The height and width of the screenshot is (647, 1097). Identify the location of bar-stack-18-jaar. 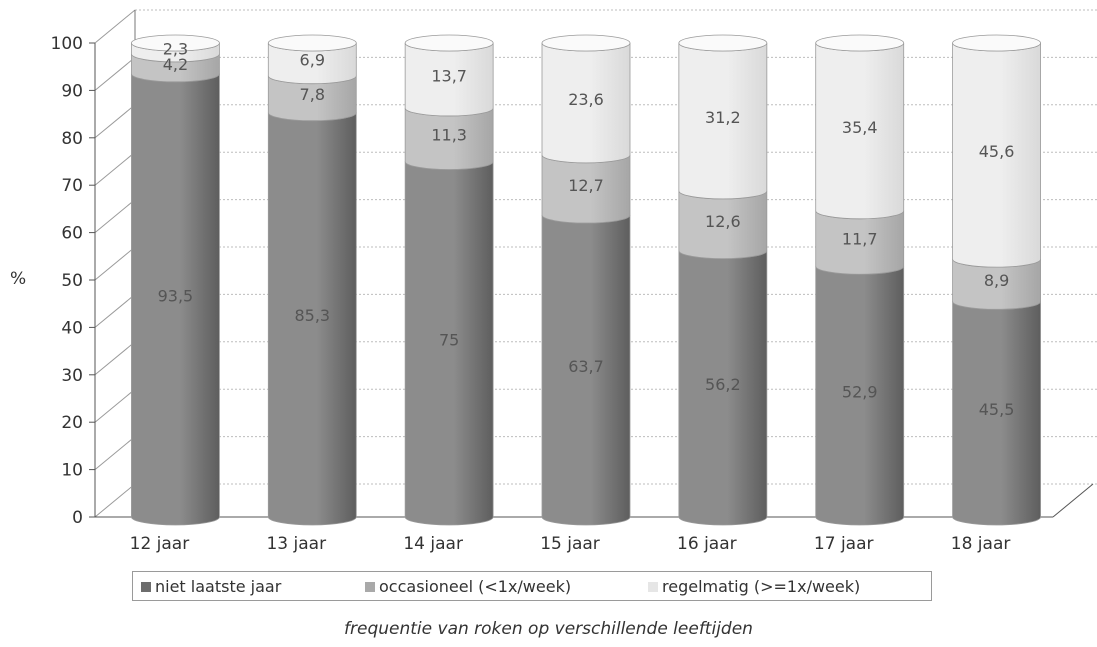
(996, 280).